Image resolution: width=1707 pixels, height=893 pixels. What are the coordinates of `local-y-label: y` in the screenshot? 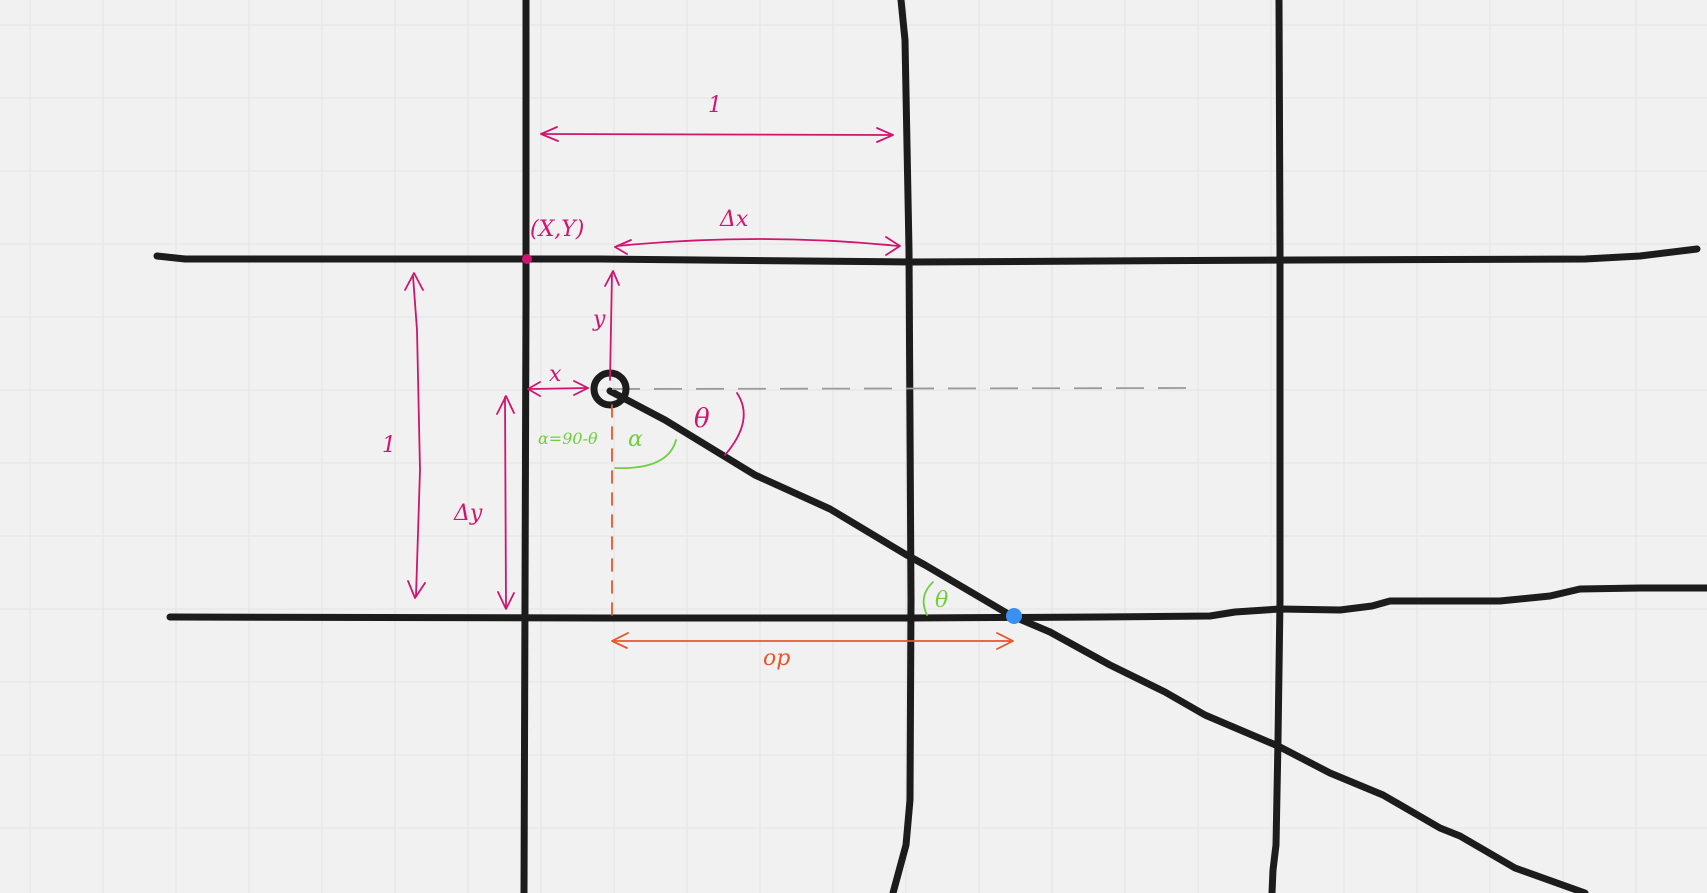 It's located at (599, 319).